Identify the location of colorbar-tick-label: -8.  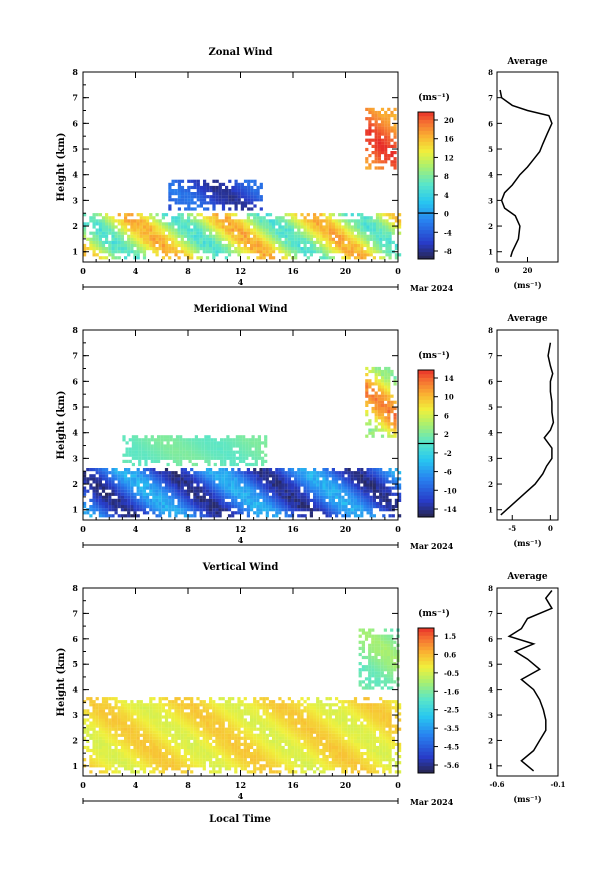
(448, 251).